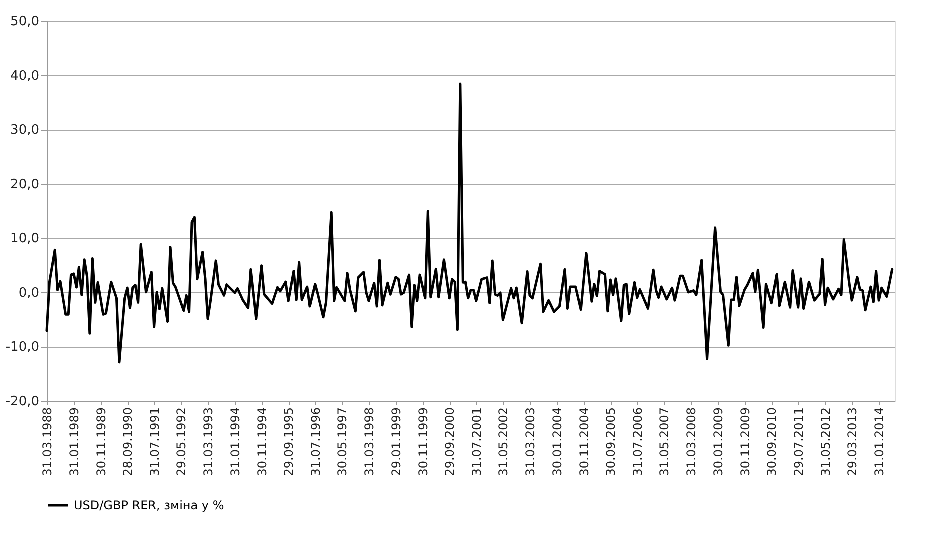  I want to click on x-tick-label: 29.03.2013, so click(853, 442).